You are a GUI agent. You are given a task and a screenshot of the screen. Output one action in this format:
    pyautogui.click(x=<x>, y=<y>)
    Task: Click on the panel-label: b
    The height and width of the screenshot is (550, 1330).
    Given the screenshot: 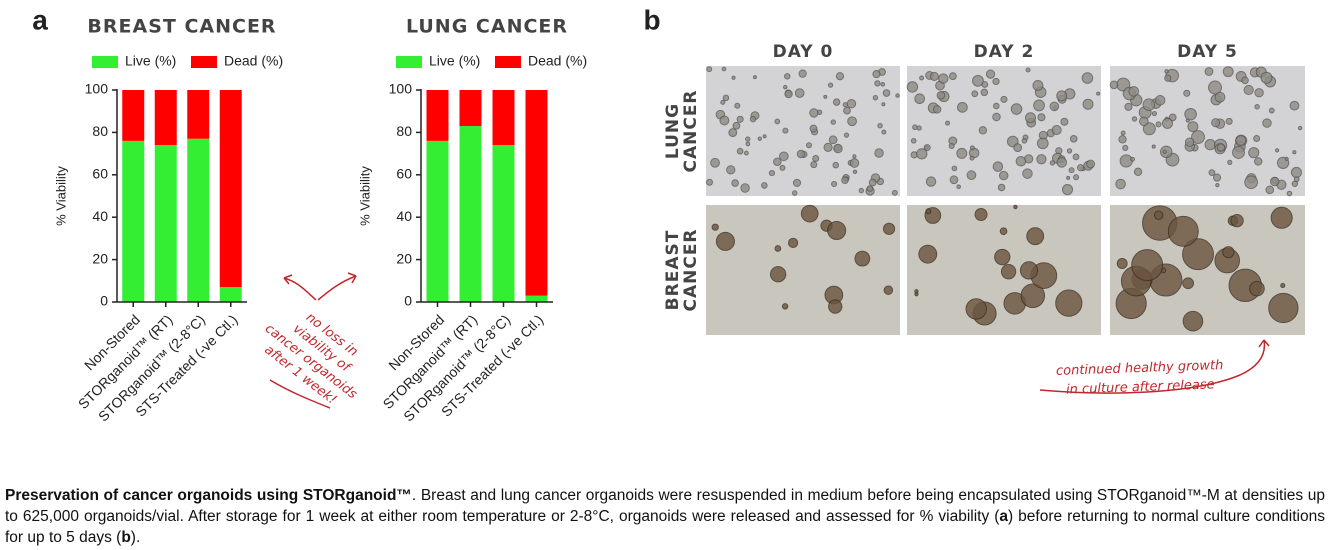 What is the action you would take?
    pyautogui.click(x=651, y=19)
    